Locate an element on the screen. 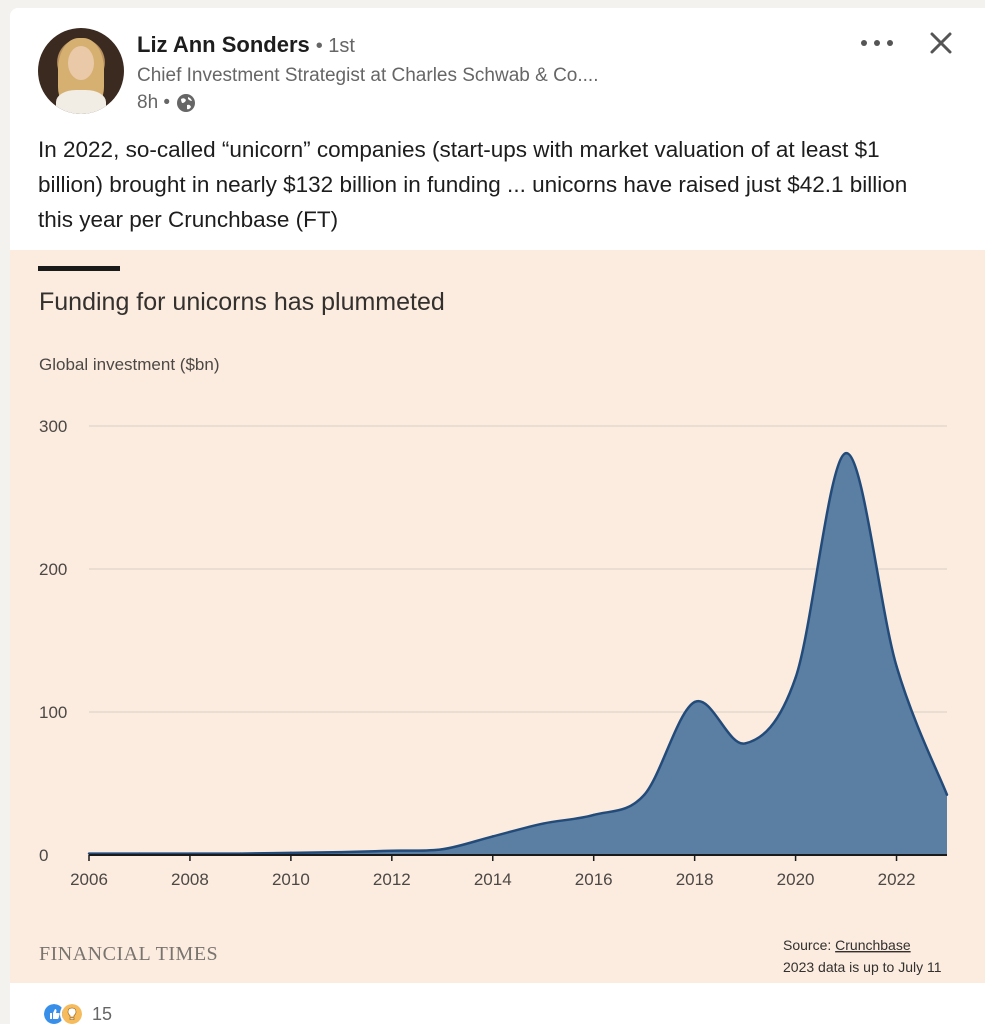 This screenshot has height=1024, width=985. connection-degree: • 1st is located at coordinates (335, 46).